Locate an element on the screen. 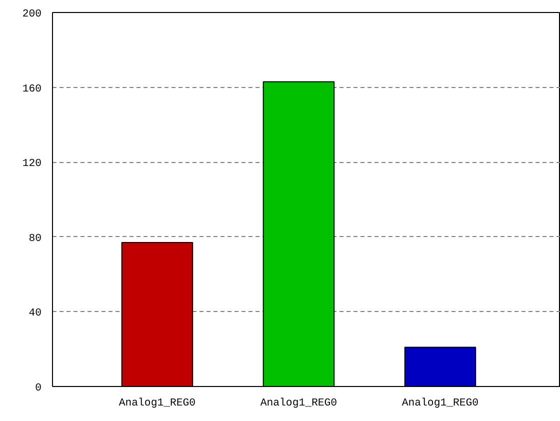 The image size is (560, 421). y-tick-label: 80 is located at coordinates (35, 238).